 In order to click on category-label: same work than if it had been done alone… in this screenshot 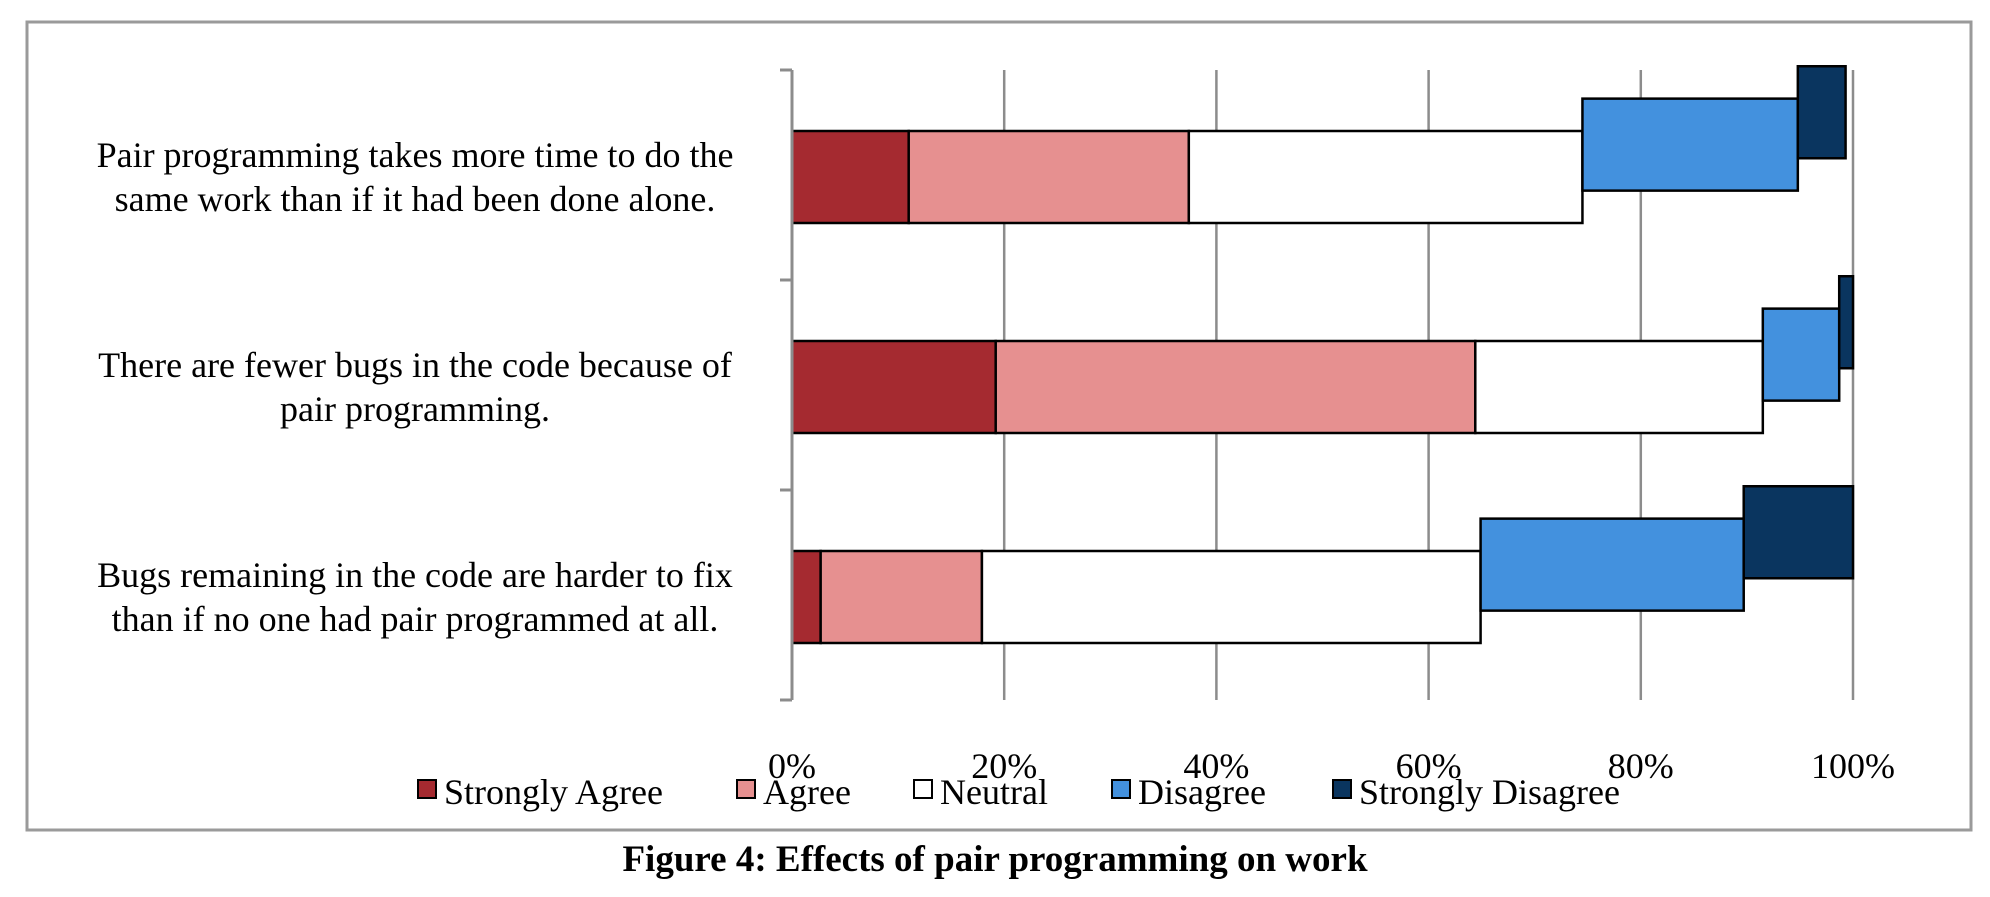, I will do `click(415, 199)`.